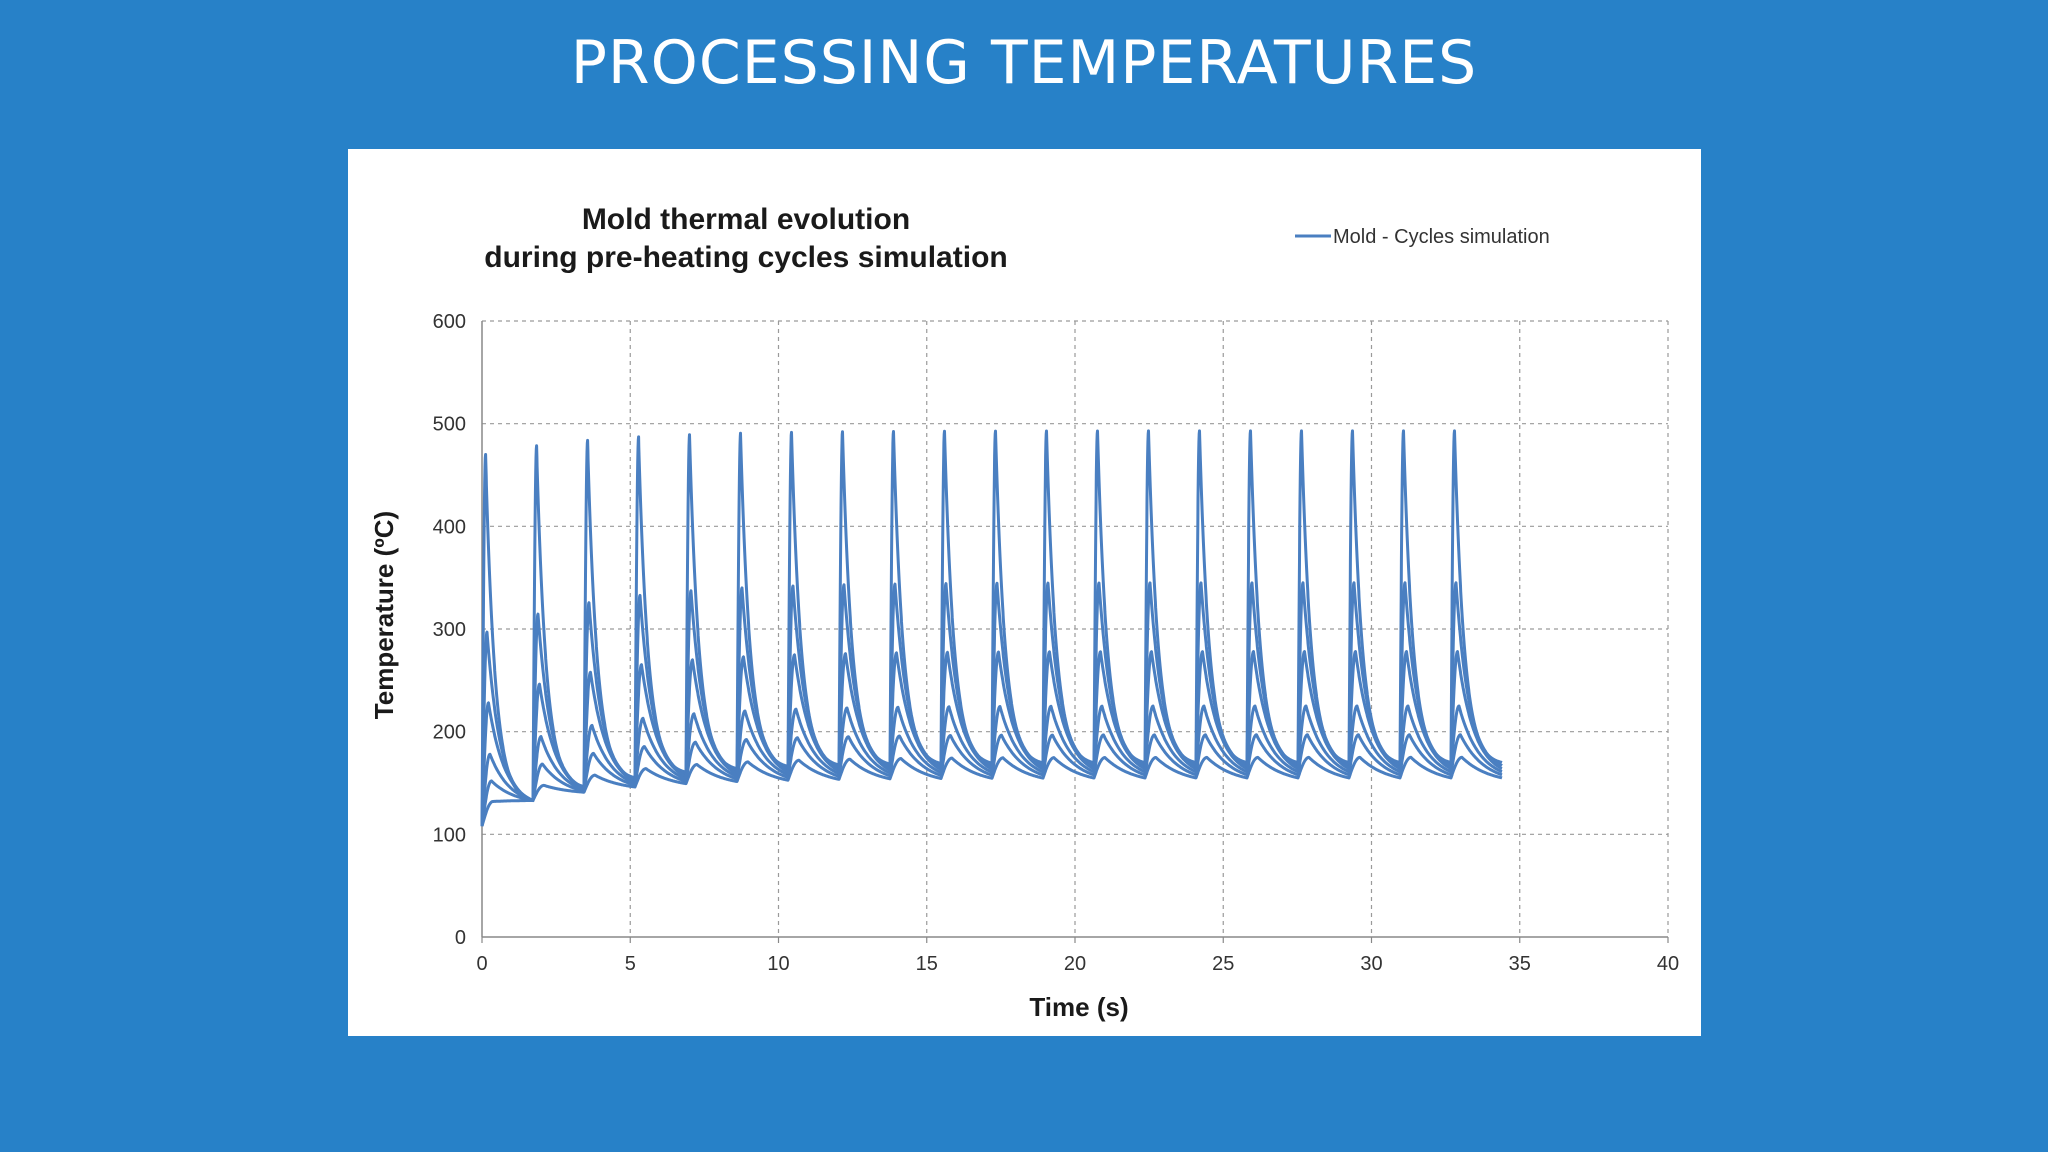 The width and height of the screenshot is (2048, 1152). What do you see at coordinates (449, 733) in the screenshot?
I see `y-tick-label-200: 200` at bounding box center [449, 733].